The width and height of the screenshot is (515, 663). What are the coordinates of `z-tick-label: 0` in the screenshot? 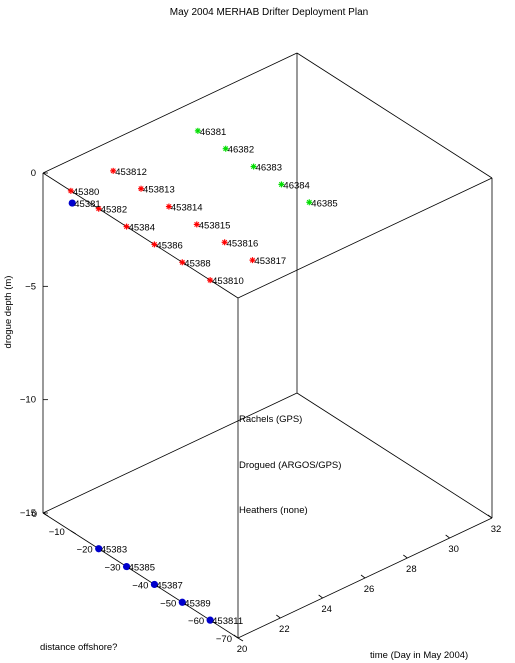 It's located at (33, 173).